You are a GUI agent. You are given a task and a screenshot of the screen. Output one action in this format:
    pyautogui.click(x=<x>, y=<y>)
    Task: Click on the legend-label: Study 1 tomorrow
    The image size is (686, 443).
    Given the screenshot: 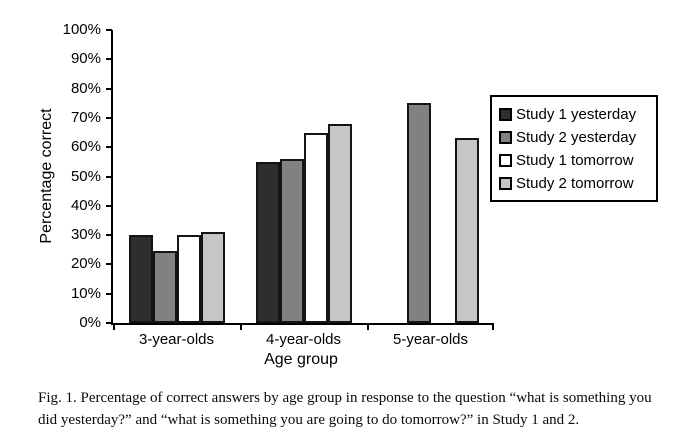 What is the action you would take?
    pyautogui.click(x=575, y=160)
    